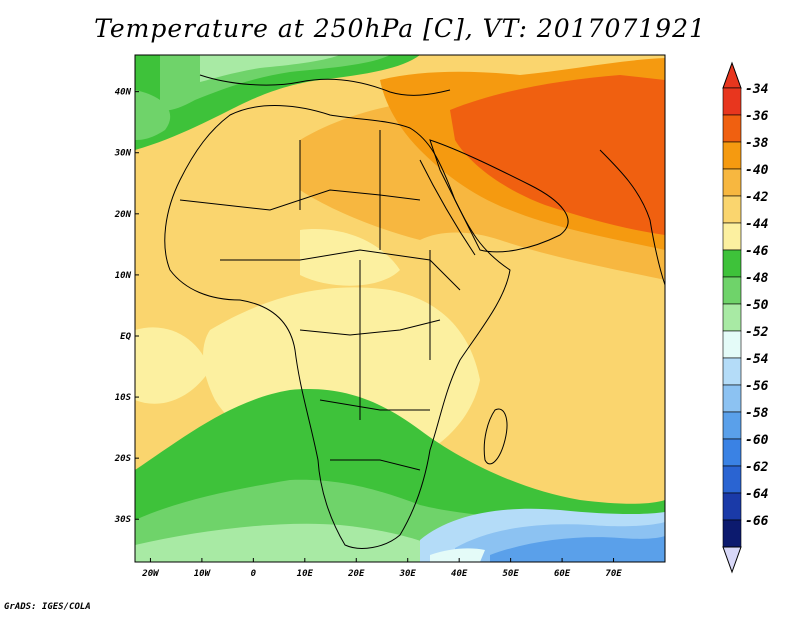  Describe the element at coordinates (757, 494) in the screenshot. I see `colorbar-label: -64` at that location.